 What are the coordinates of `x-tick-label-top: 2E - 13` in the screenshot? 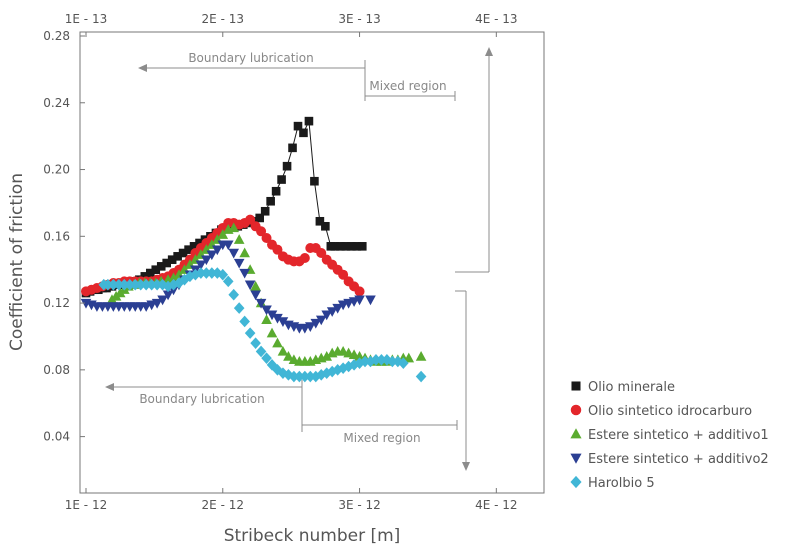 It's located at (223, 19).